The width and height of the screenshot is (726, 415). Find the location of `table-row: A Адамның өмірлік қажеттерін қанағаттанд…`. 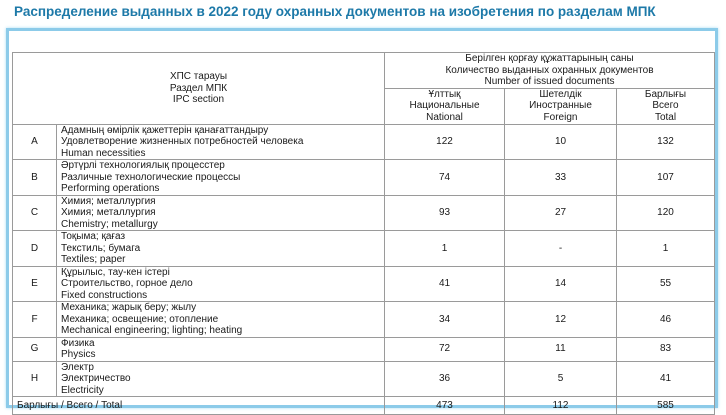

table-row: A Адамның өмірлік қажеттерін қанағаттанд… is located at coordinates (364, 141).